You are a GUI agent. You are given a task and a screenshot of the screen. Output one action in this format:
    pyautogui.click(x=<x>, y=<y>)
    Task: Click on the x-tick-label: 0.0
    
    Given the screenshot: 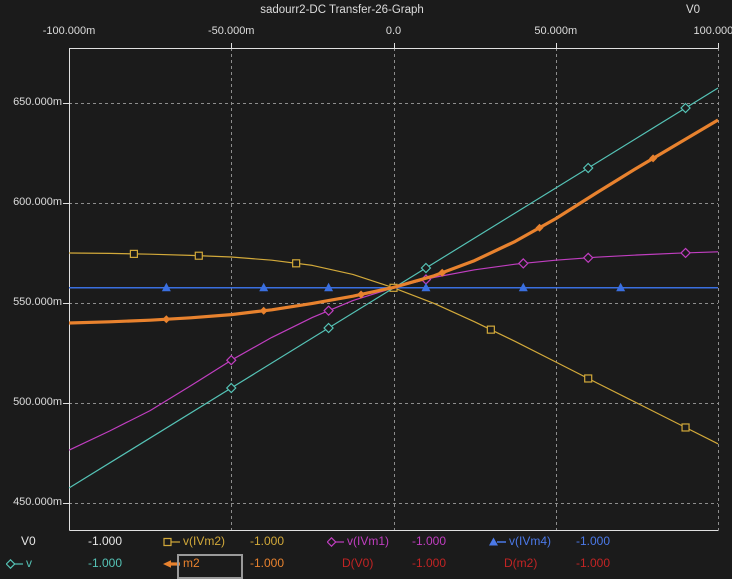 What is the action you would take?
    pyautogui.click(x=393, y=31)
    